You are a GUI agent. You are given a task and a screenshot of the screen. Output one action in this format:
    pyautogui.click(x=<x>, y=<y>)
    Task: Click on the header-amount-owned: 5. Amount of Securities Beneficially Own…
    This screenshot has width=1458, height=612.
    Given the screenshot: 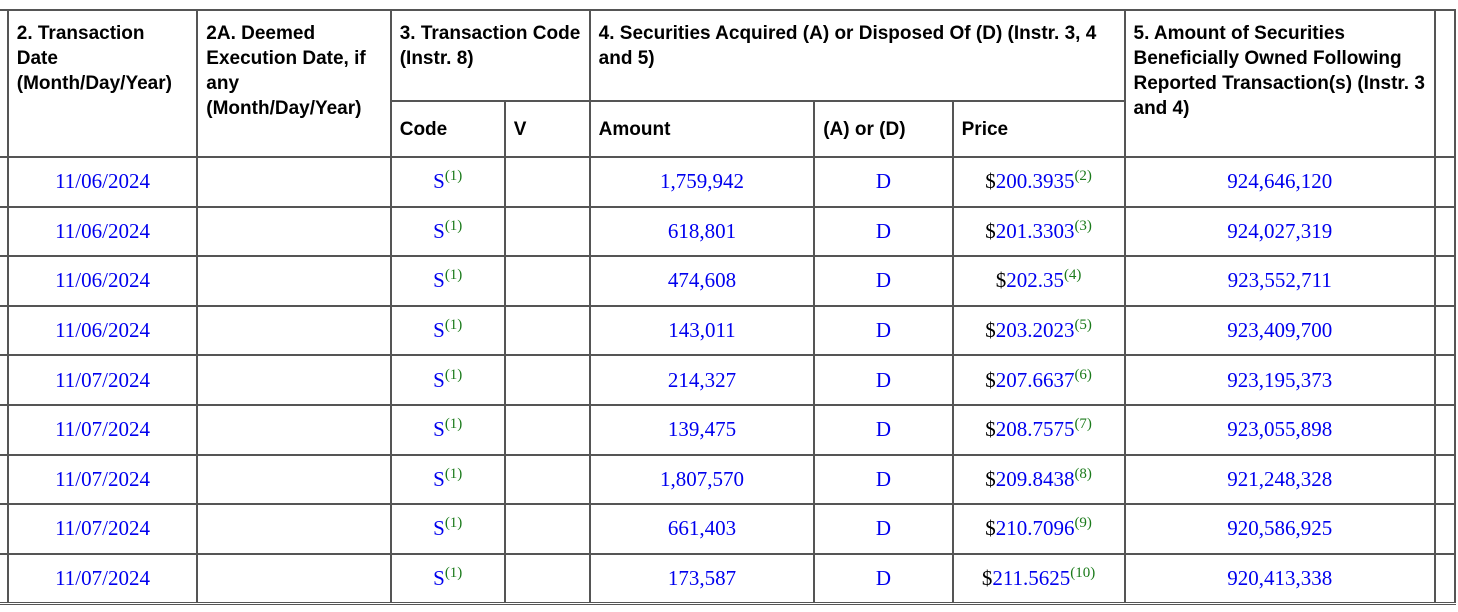 What is the action you would take?
    pyautogui.click(x=1279, y=83)
    